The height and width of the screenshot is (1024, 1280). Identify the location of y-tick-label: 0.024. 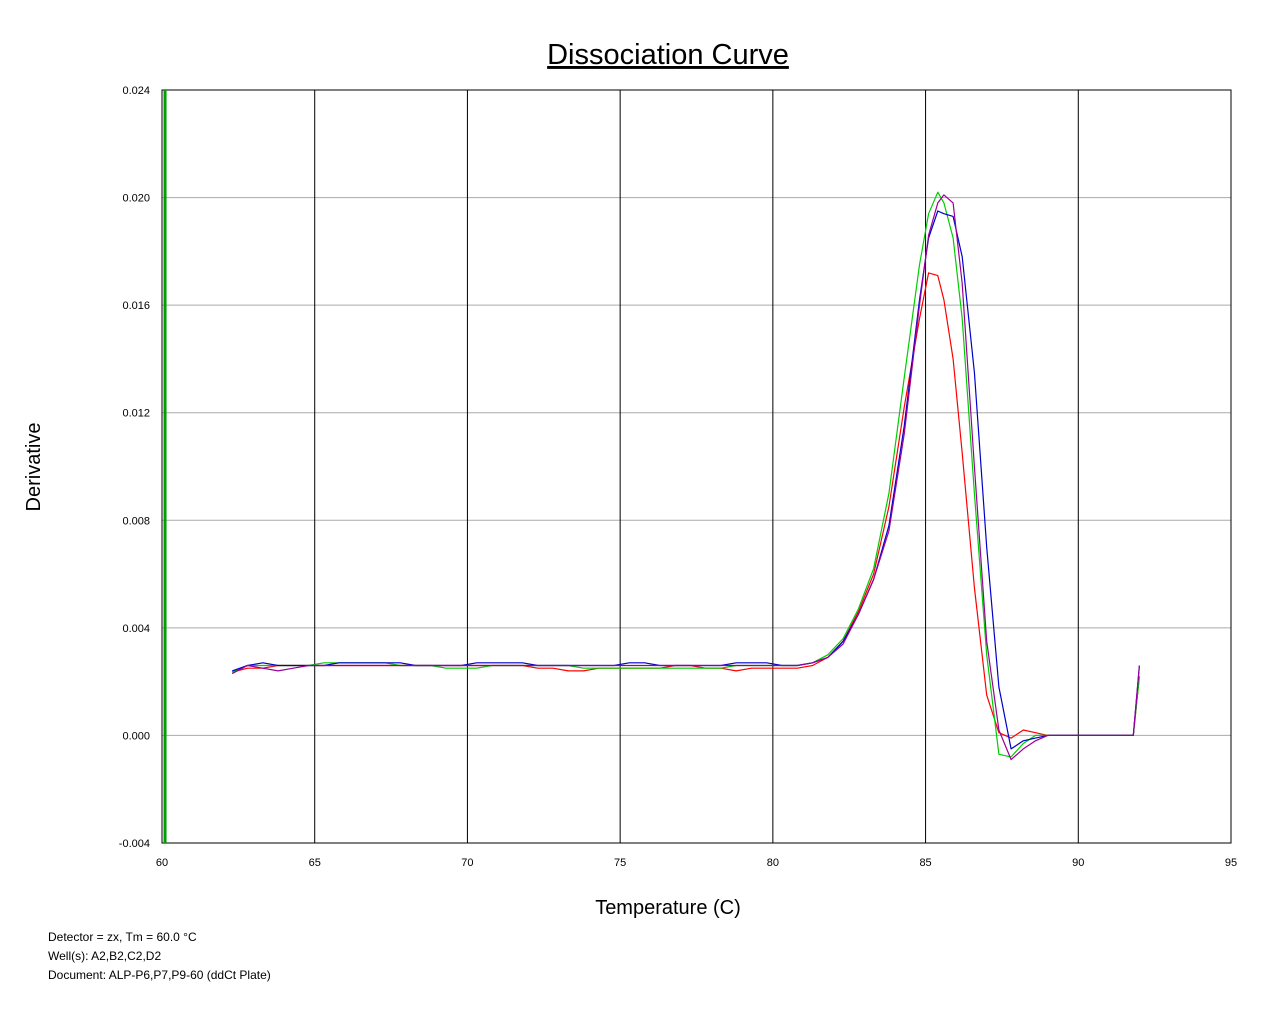
(136, 91).